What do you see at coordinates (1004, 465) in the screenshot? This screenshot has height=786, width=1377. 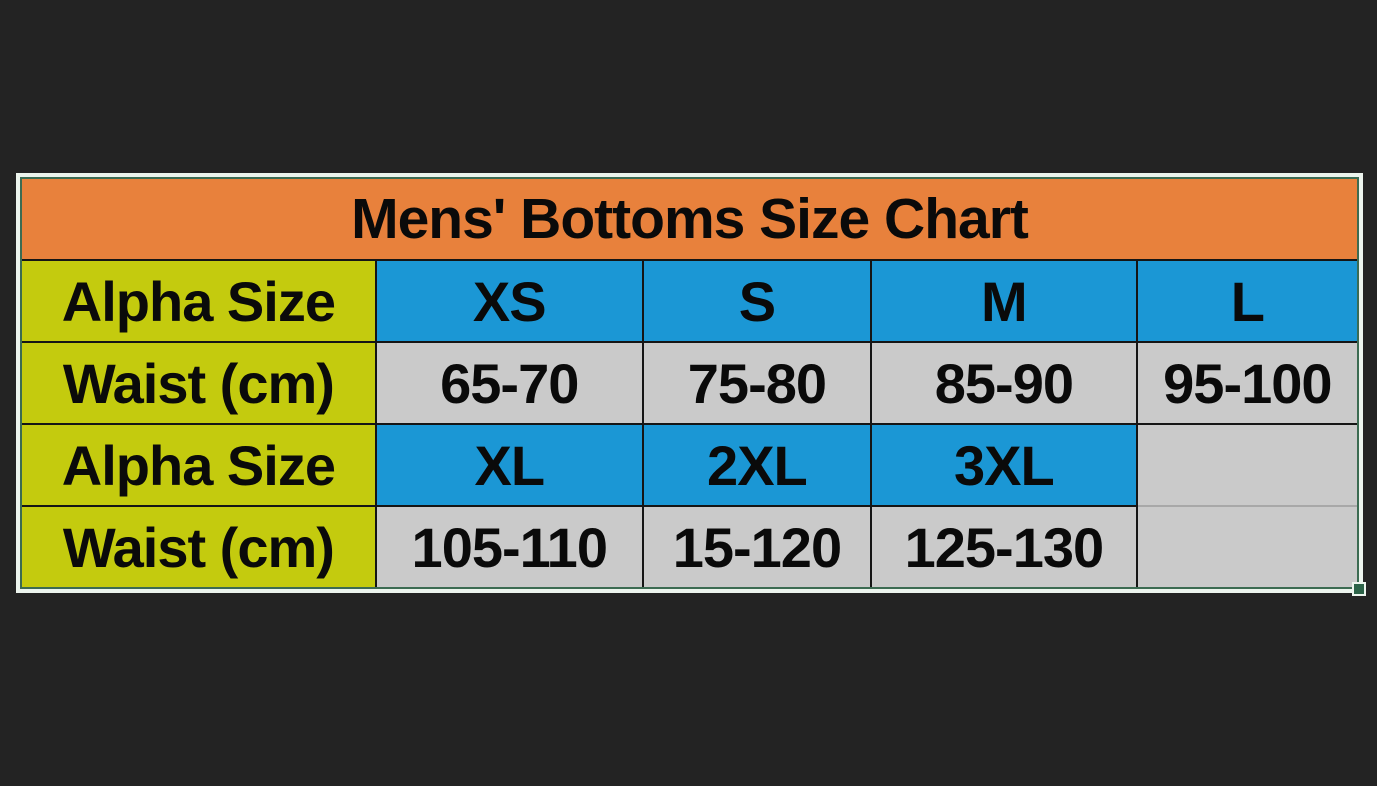 I see `size-cell-3xl: 3XL` at bounding box center [1004, 465].